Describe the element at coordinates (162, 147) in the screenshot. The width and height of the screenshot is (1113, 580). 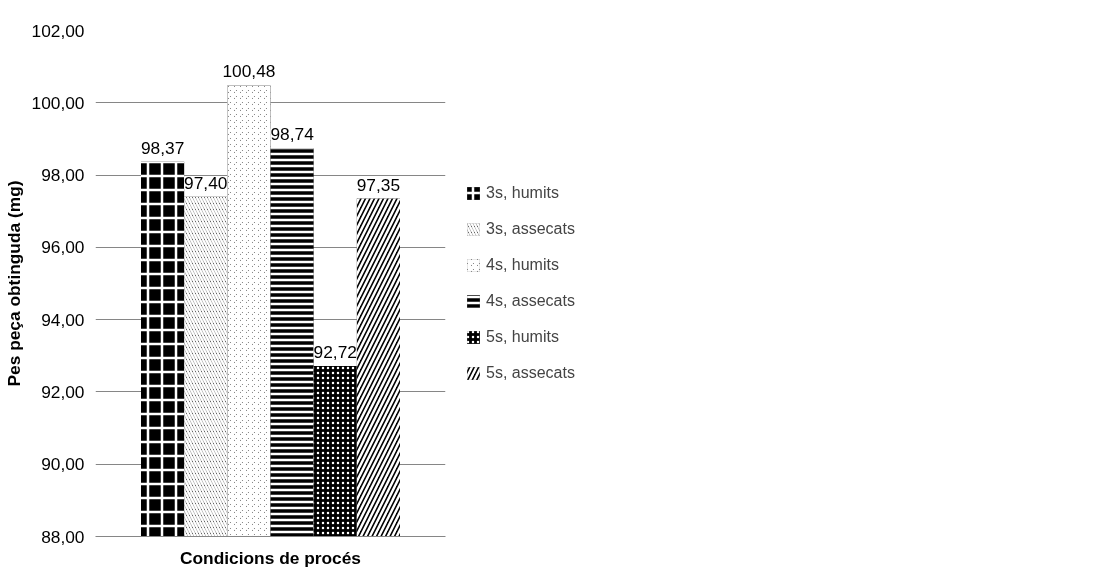
I see `data-label: 98,37` at that location.